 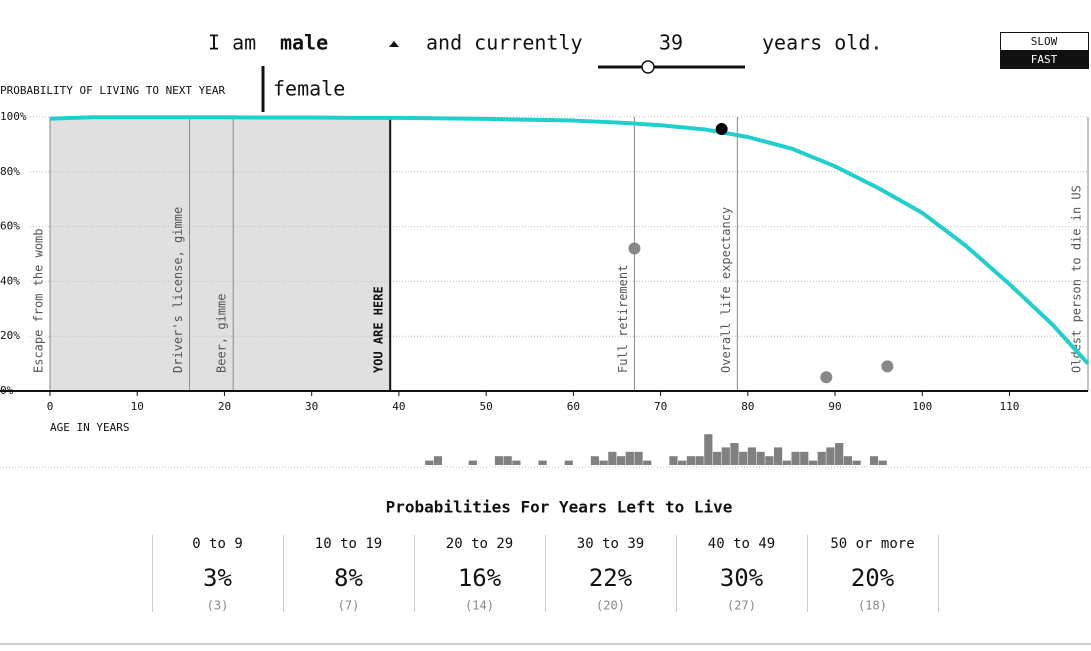 I want to click on column-label: 20 to 29, so click(x=479, y=544).